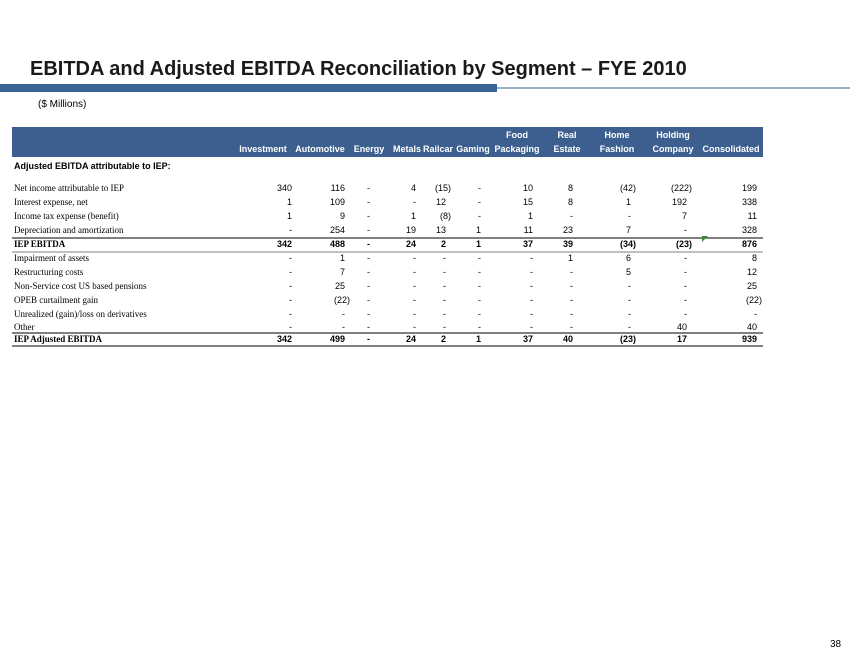 The width and height of the screenshot is (850, 657). I want to click on cell: (34), so click(628, 244).